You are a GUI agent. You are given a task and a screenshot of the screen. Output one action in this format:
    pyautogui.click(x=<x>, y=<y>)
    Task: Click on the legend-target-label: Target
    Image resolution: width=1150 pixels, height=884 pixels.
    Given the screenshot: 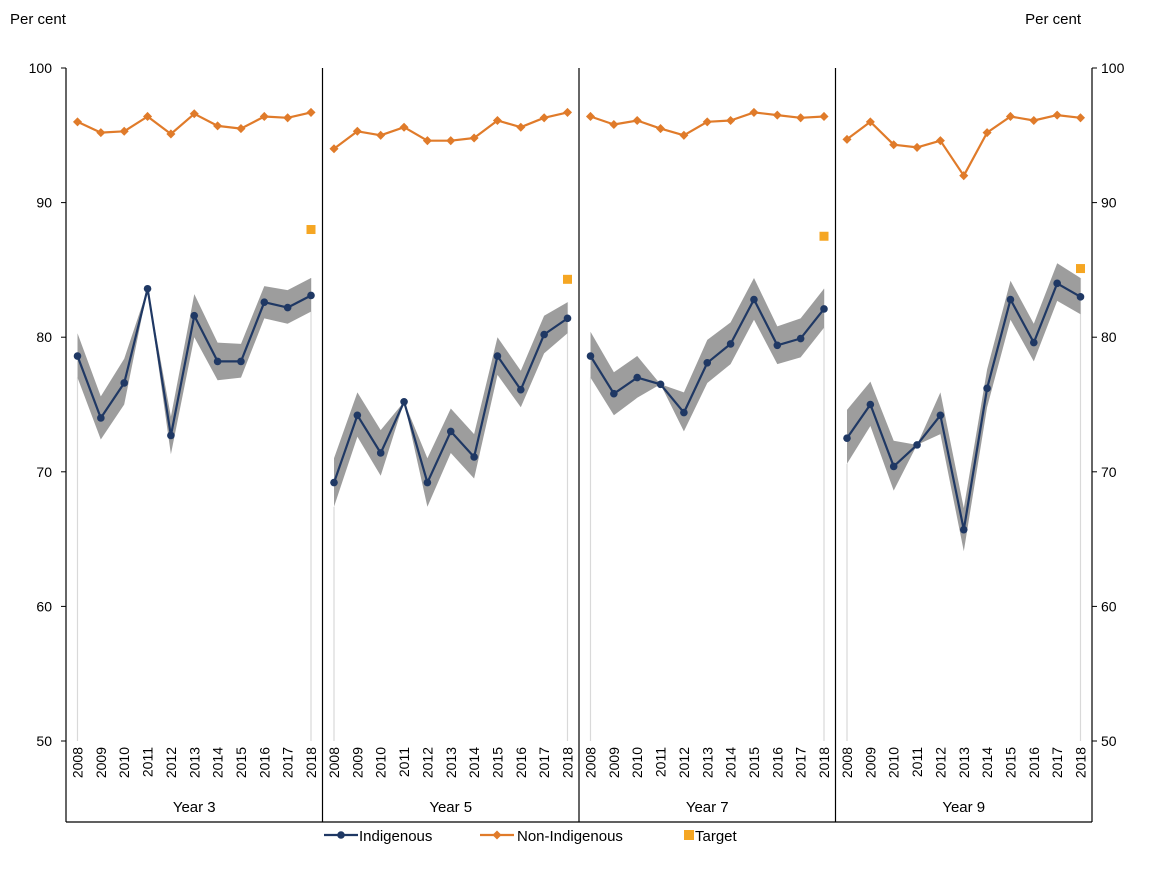 What is the action you would take?
    pyautogui.click(x=716, y=836)
    